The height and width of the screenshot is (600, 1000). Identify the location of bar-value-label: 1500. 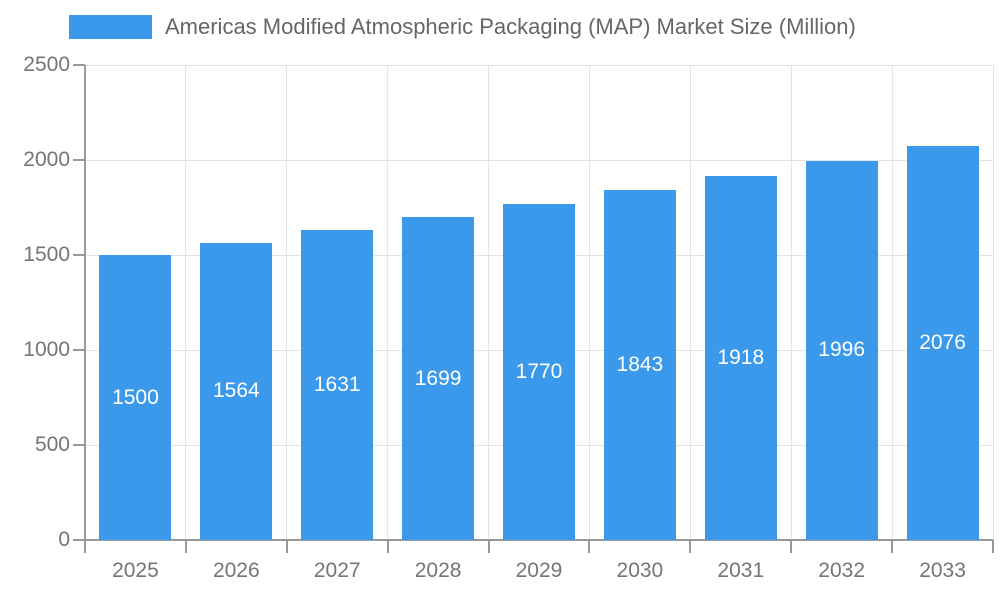
(135, 397).